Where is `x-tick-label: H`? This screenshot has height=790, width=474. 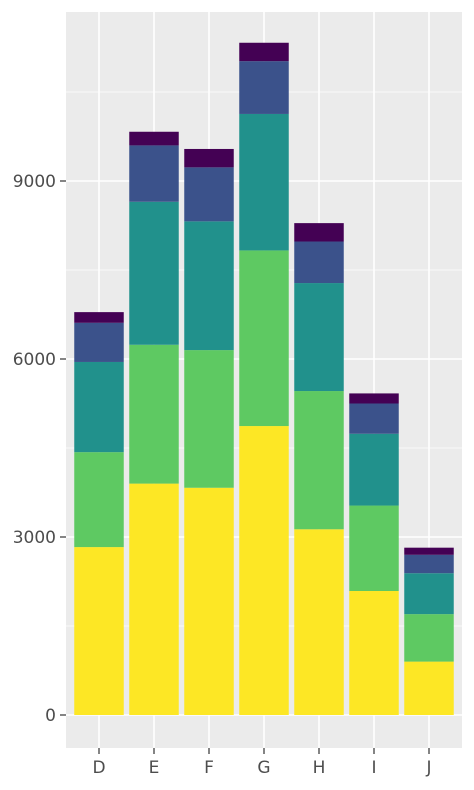
x-tick-label: H is located at coordinates (319, 768).